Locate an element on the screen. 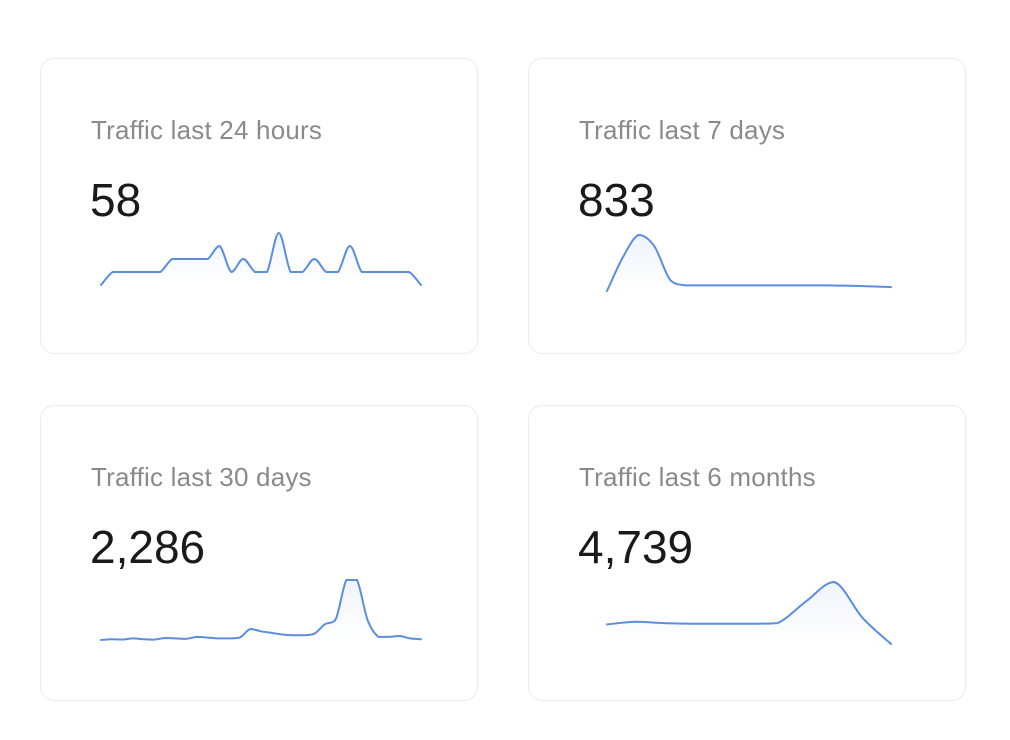 This screenshot has width=1010, height=740. card-value: 4,739 is located at coordinates (636, 547).